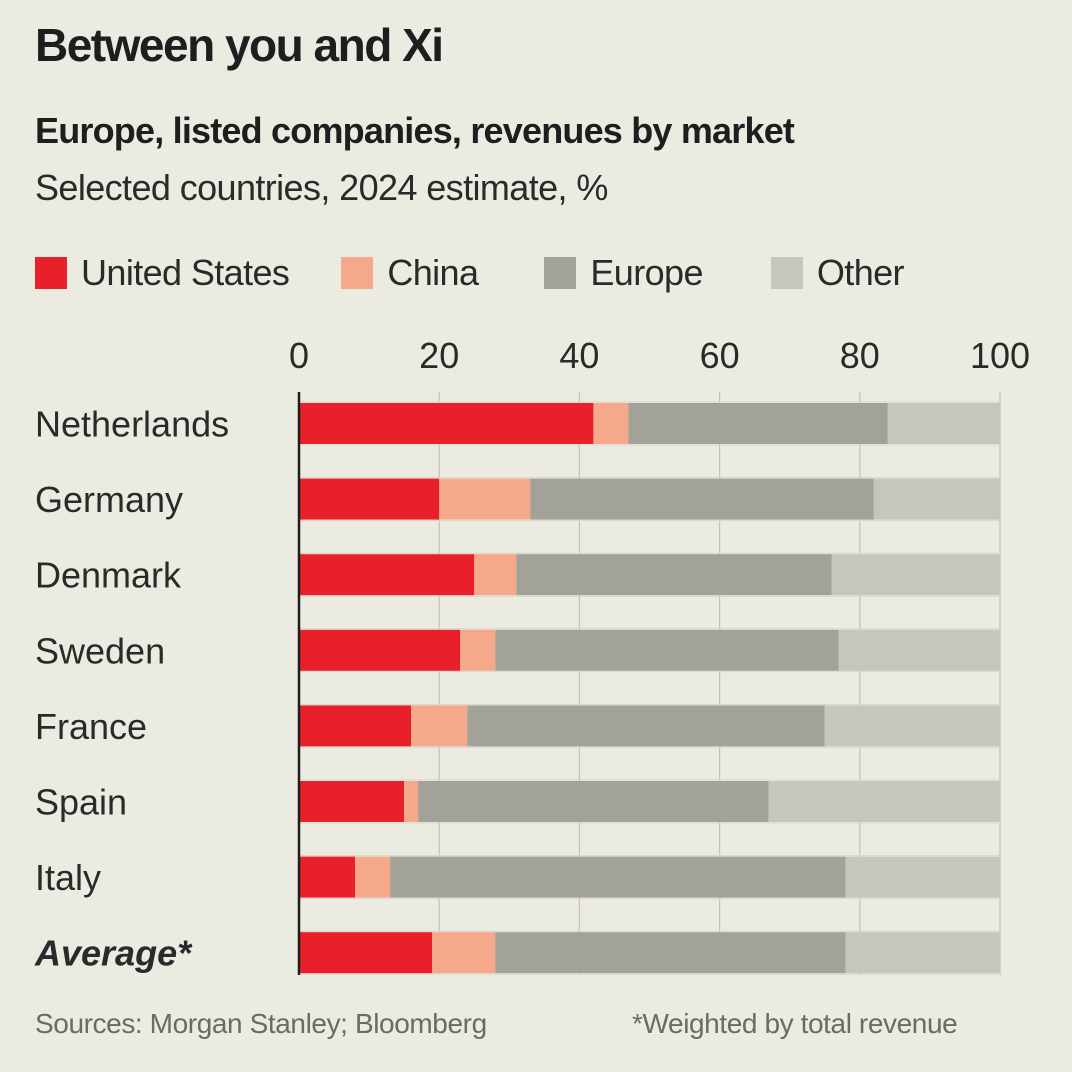 This screenshot has width=1072, height=1072. I want to click on bar-average-other, so click(922, 953).